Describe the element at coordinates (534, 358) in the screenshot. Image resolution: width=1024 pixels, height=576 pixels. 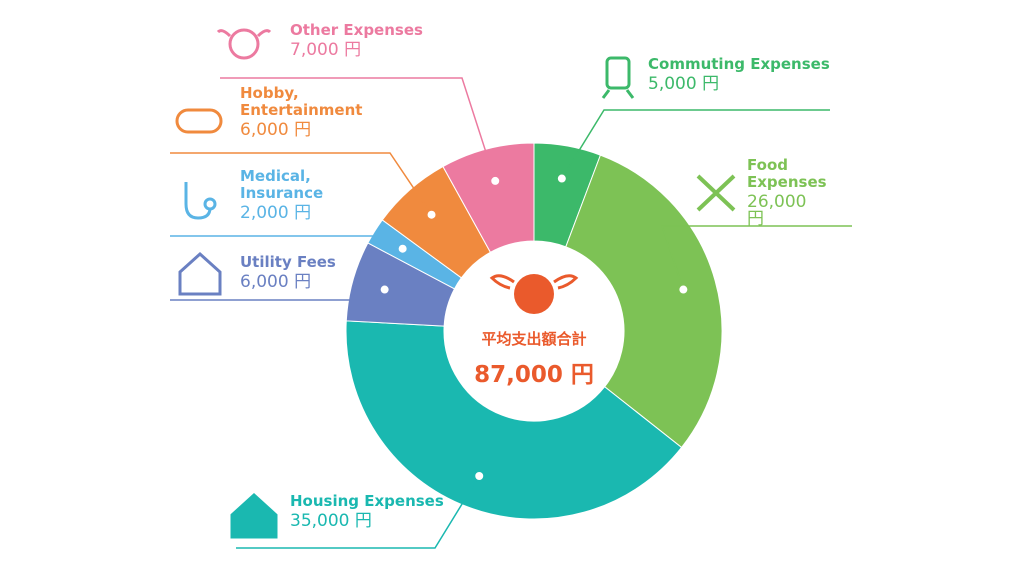
I see `center-total: 平均支出額合計 87,000 円` at that location.